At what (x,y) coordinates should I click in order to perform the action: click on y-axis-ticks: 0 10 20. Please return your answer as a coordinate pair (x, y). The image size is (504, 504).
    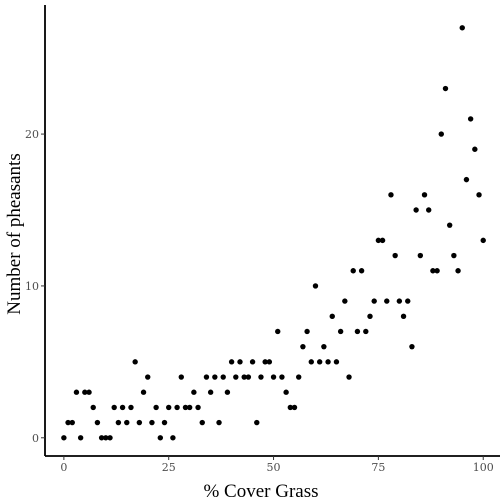
    Looking at the image, I should click on (35, 286).